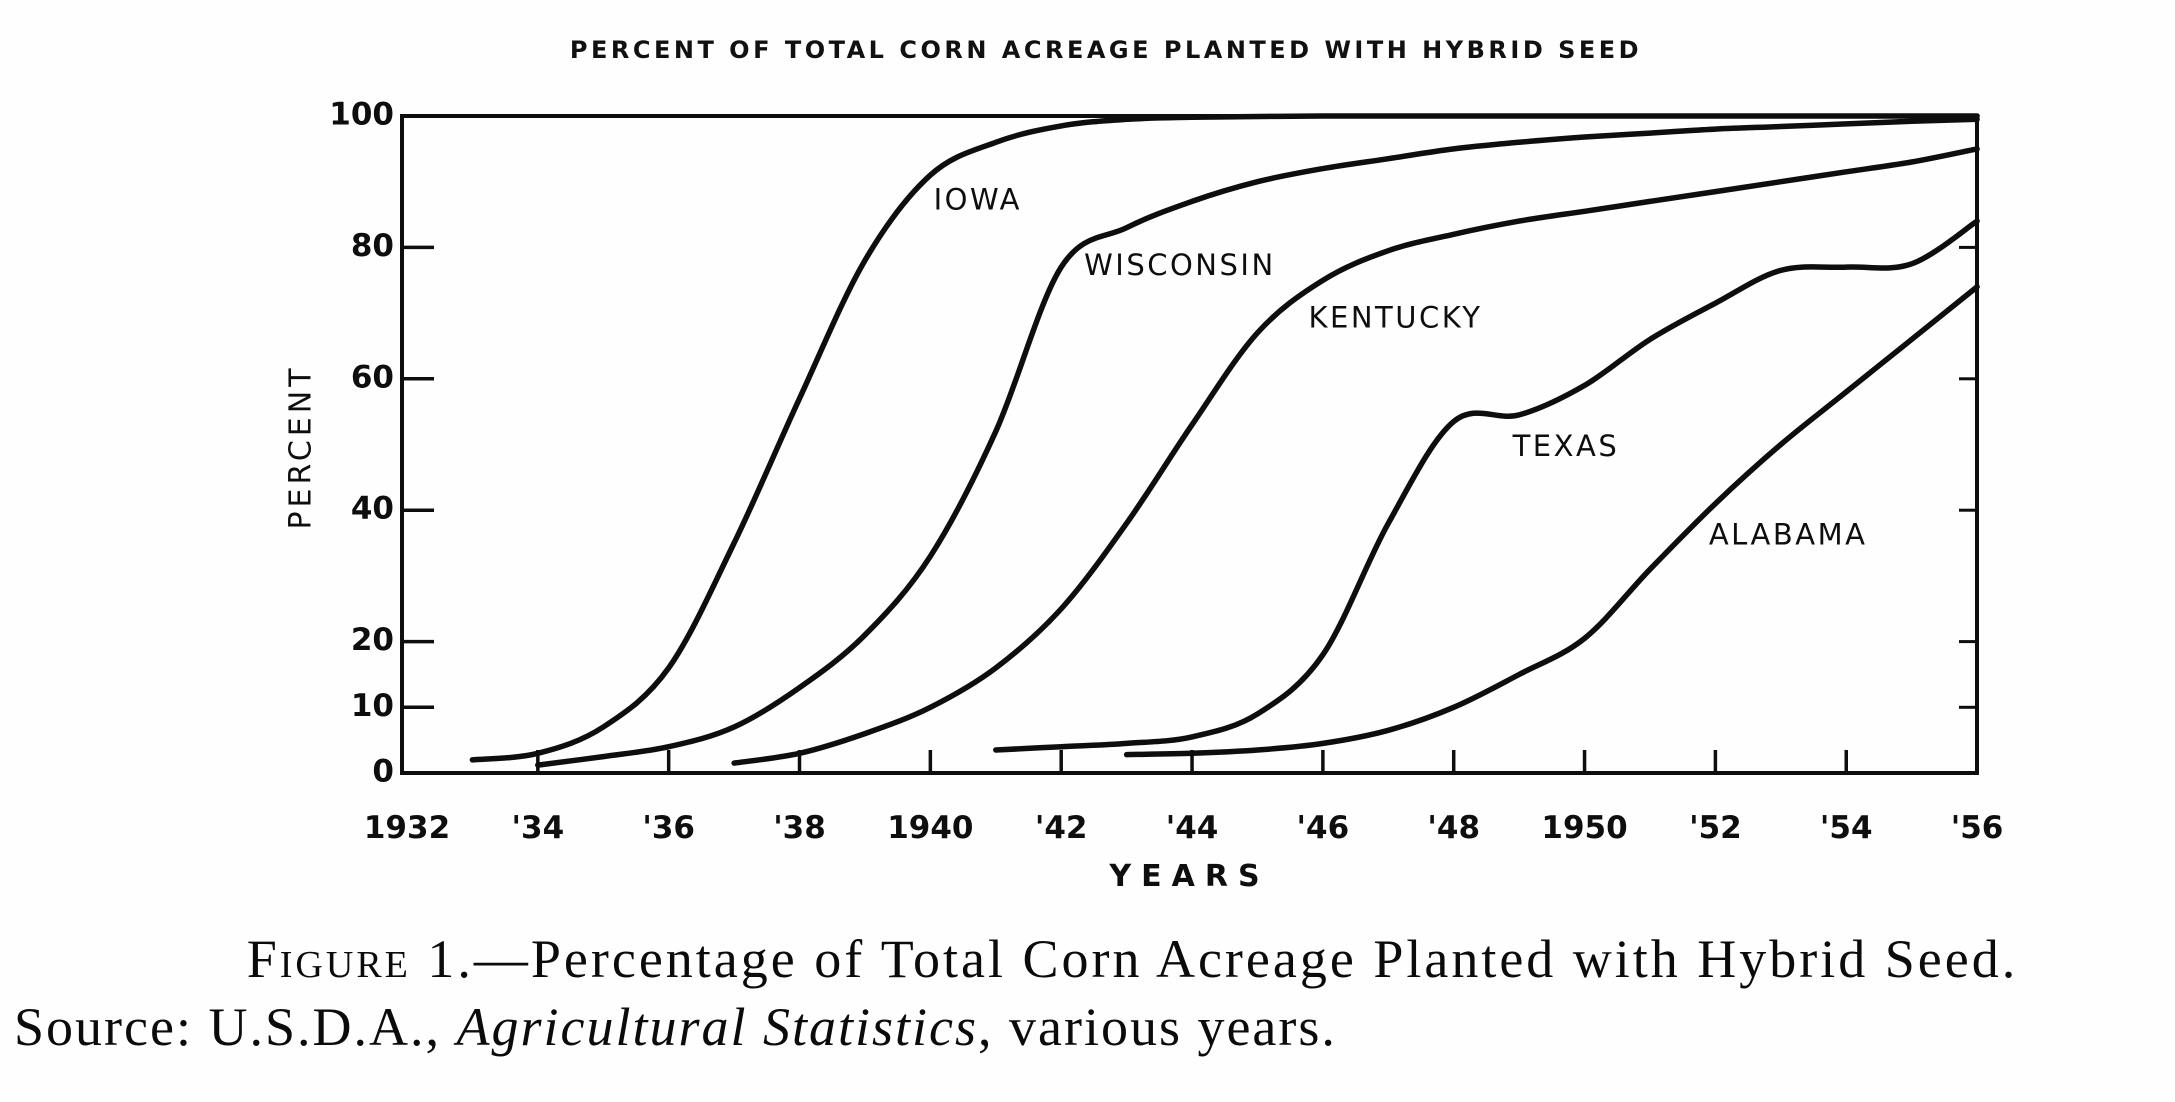  Describe the element at coordinates (372, 377) in the screenshot. I see `y-tick-label: 60` at that location.